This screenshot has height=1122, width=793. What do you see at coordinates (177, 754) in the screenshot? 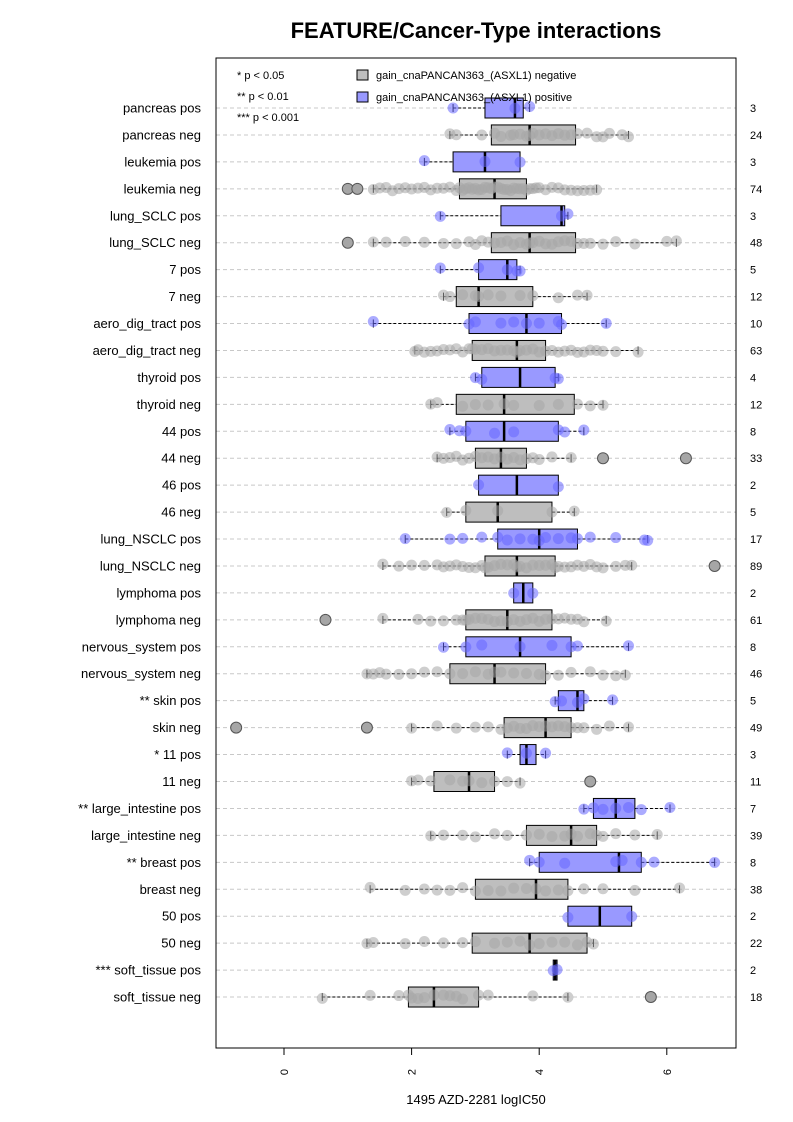
I see `group-24-label: * 11 pos` at bounding box center [177, 754].